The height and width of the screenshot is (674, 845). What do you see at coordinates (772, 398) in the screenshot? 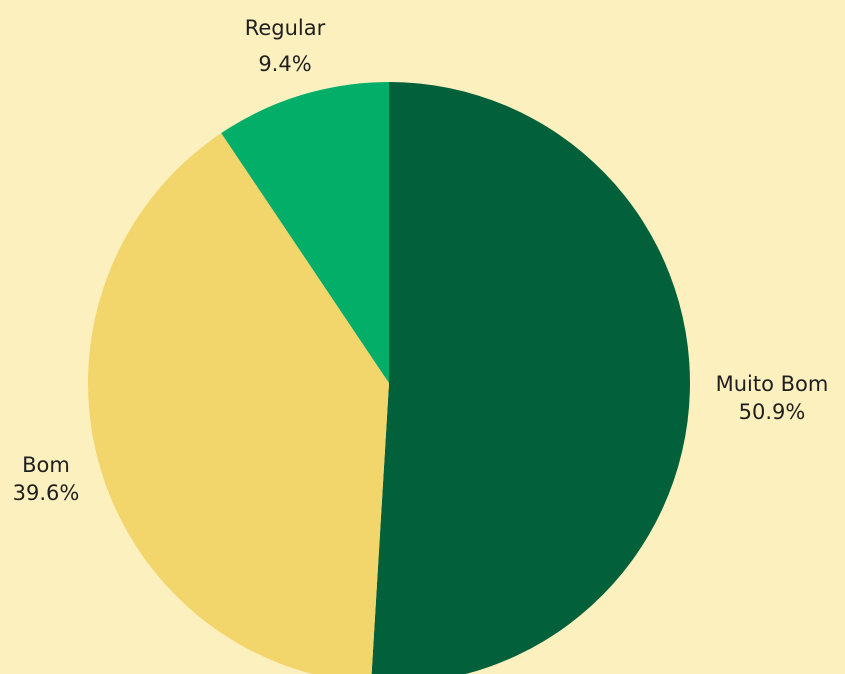
I see `pie-label-muito-bom: Muito Bom 50.9%` at bounding box center [772, 398].